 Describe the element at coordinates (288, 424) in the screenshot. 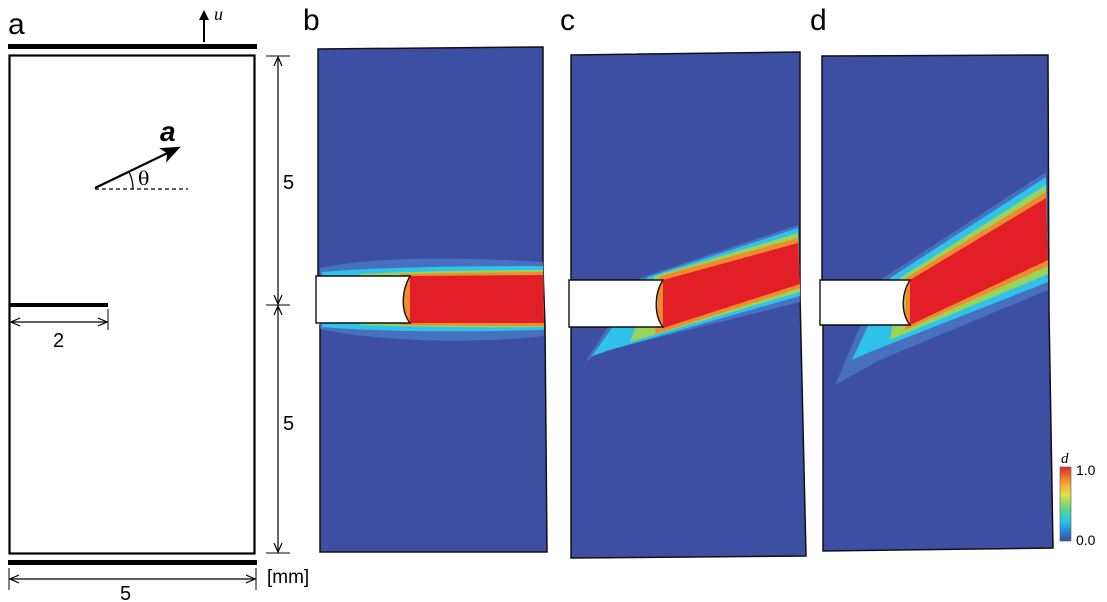

I see `lower-height-label: 5` at that location.